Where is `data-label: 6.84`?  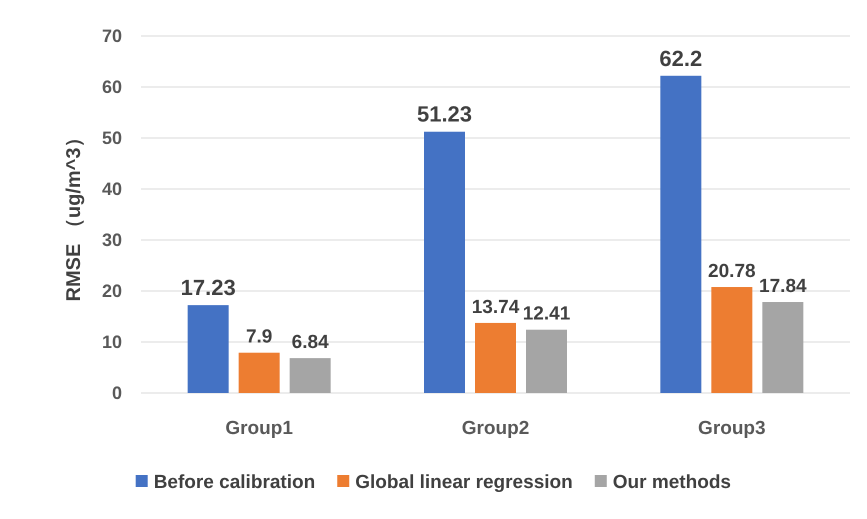 data-label: 6.84 is located at coordinates (311, 343).